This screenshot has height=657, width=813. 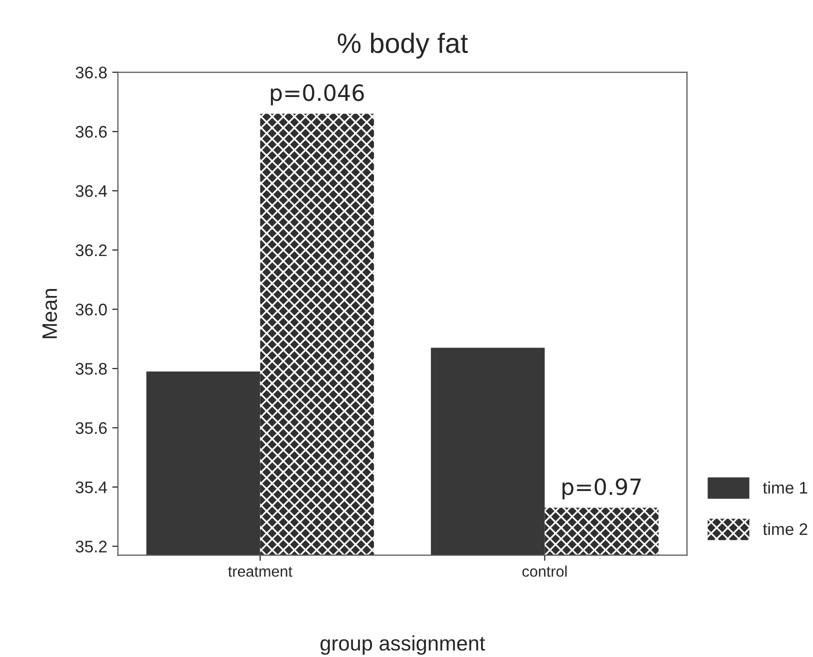 What do you see at coordinates (91, 310) in the screenshot?
I see `y-tick-label: 36.0` at bounding box center [91, 310].